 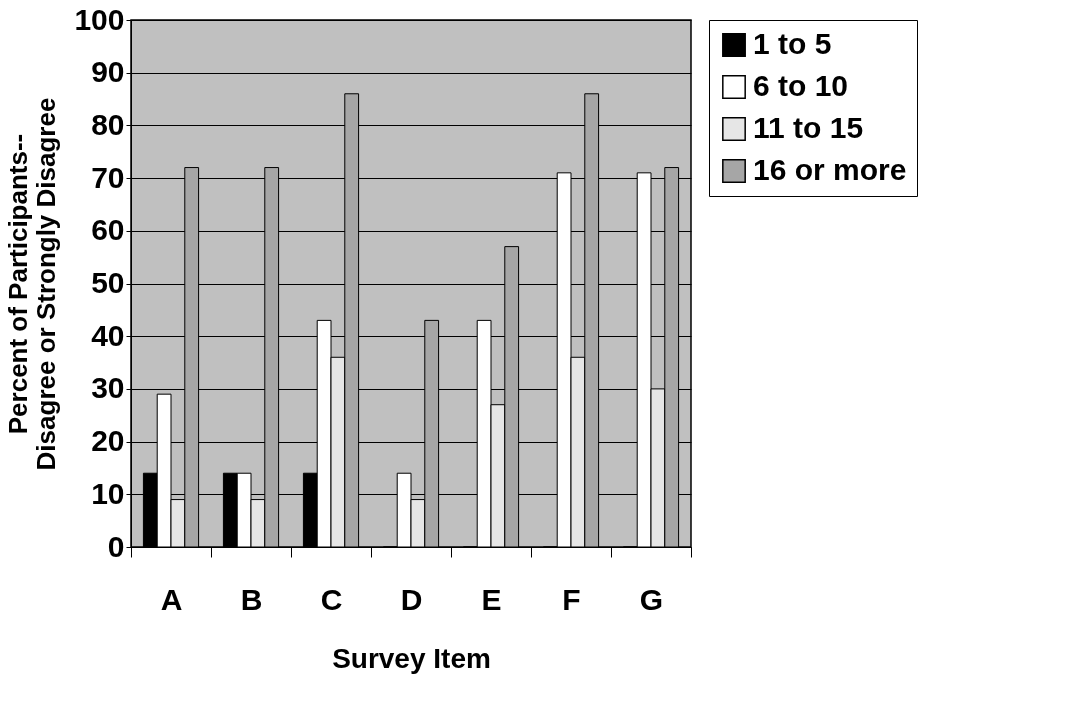 I want to click on legend-label: 11 to 15, so click(x=808, y=127).